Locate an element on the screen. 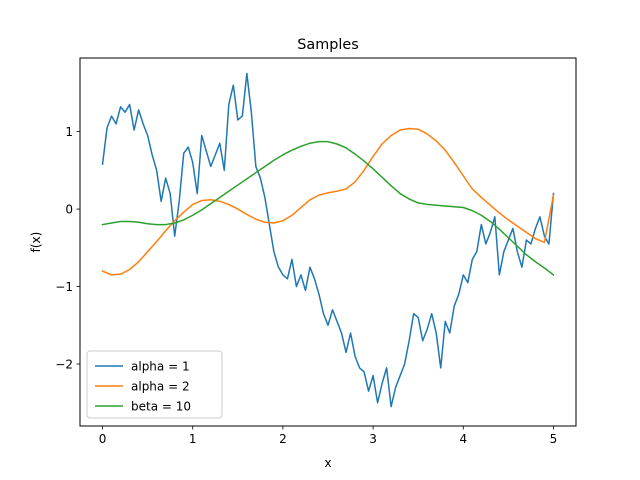 The width and height of the screenshot is (640, 480). legend-box is located at coordinates (154, 384).